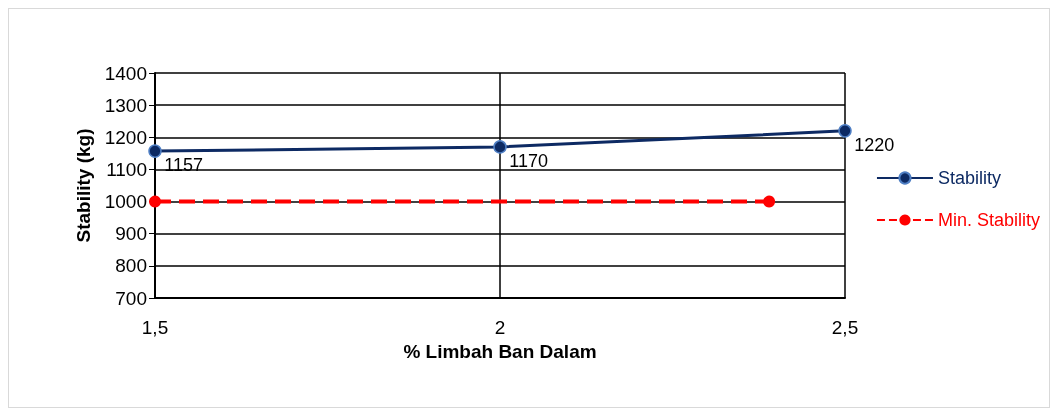 The image size is (1059, 416). What do you see at coordinates (155, 327) in the screenshot?
I see `x-tick-label: 1,5` at bounding box center [155, 327].